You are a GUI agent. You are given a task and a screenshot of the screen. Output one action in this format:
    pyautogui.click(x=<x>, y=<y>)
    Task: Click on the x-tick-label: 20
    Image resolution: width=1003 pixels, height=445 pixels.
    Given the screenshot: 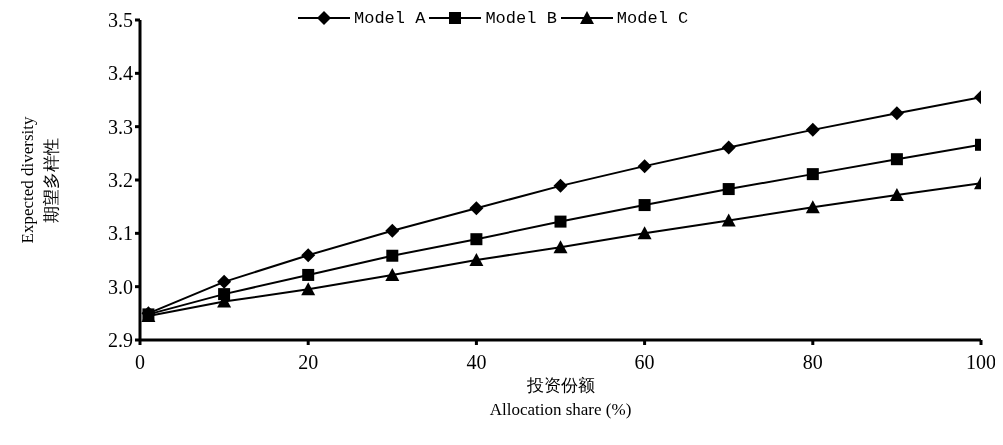 What is the action you would take?
    pyautogui.click(x=308, y=362)
    